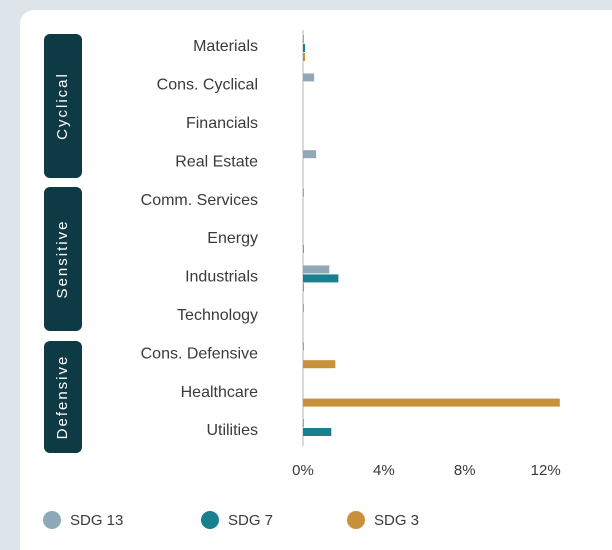  I want to click on group-label: Sensitive, so click(62, 259).